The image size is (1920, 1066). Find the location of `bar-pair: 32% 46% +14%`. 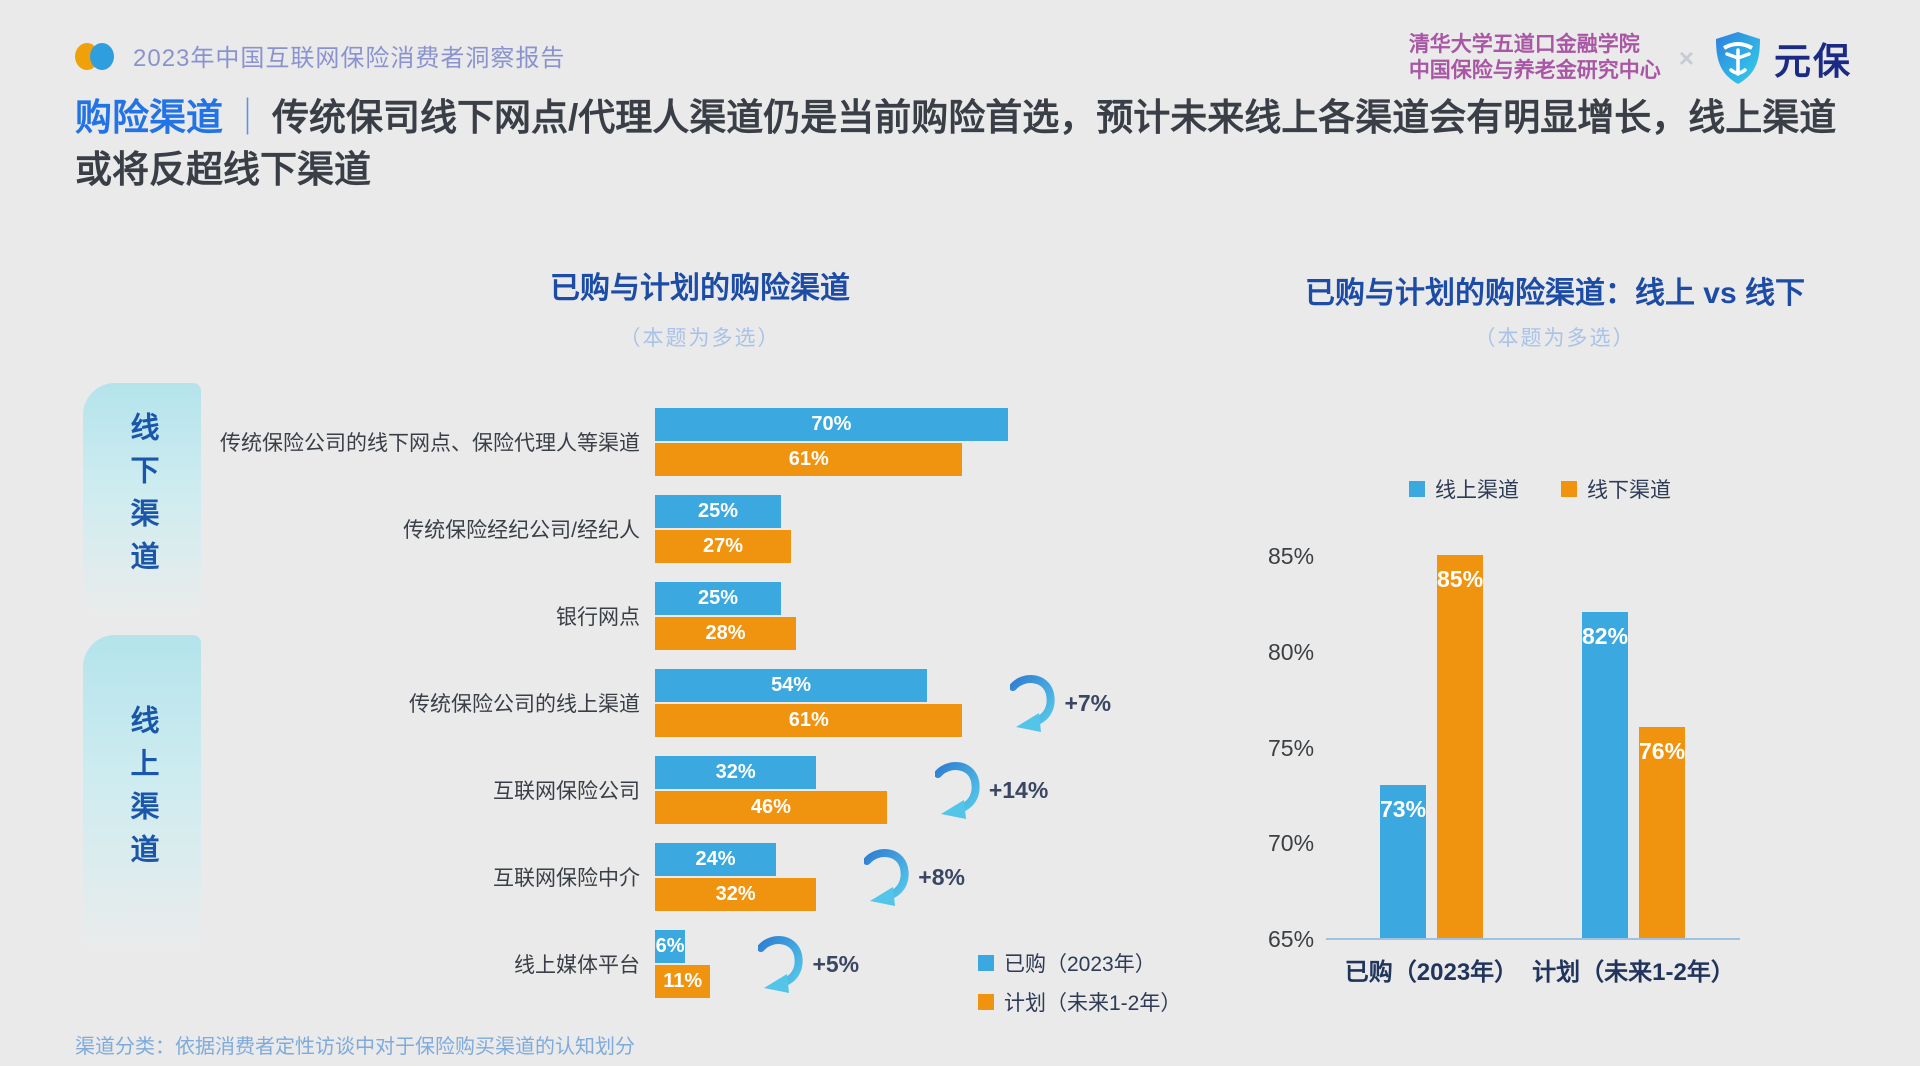

bar-pair: 32% 46% +14% is located at coordinates (1037, 790).